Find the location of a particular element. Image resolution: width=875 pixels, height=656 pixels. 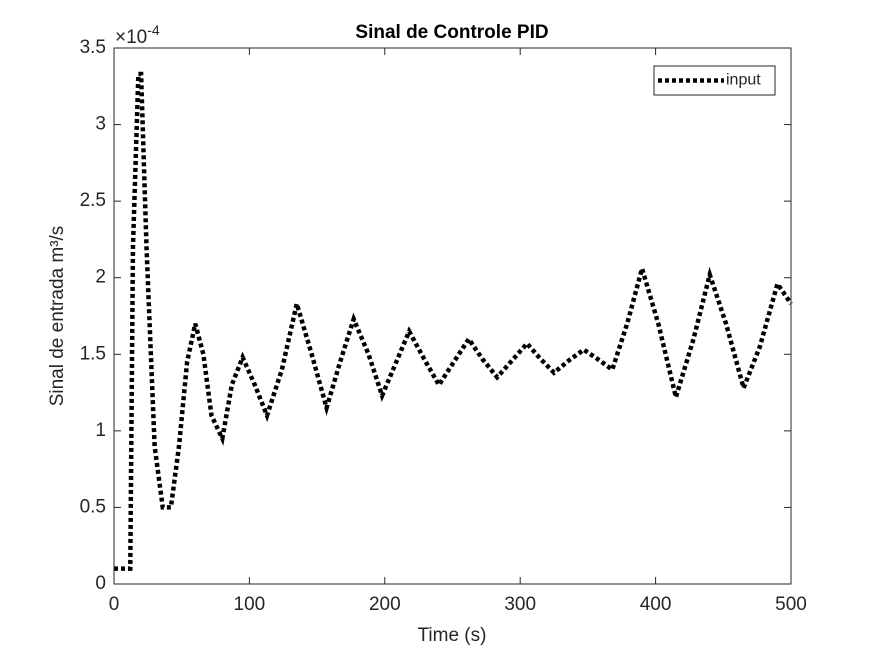

y-tick-label: 2 is located at coordinates (100, 277).